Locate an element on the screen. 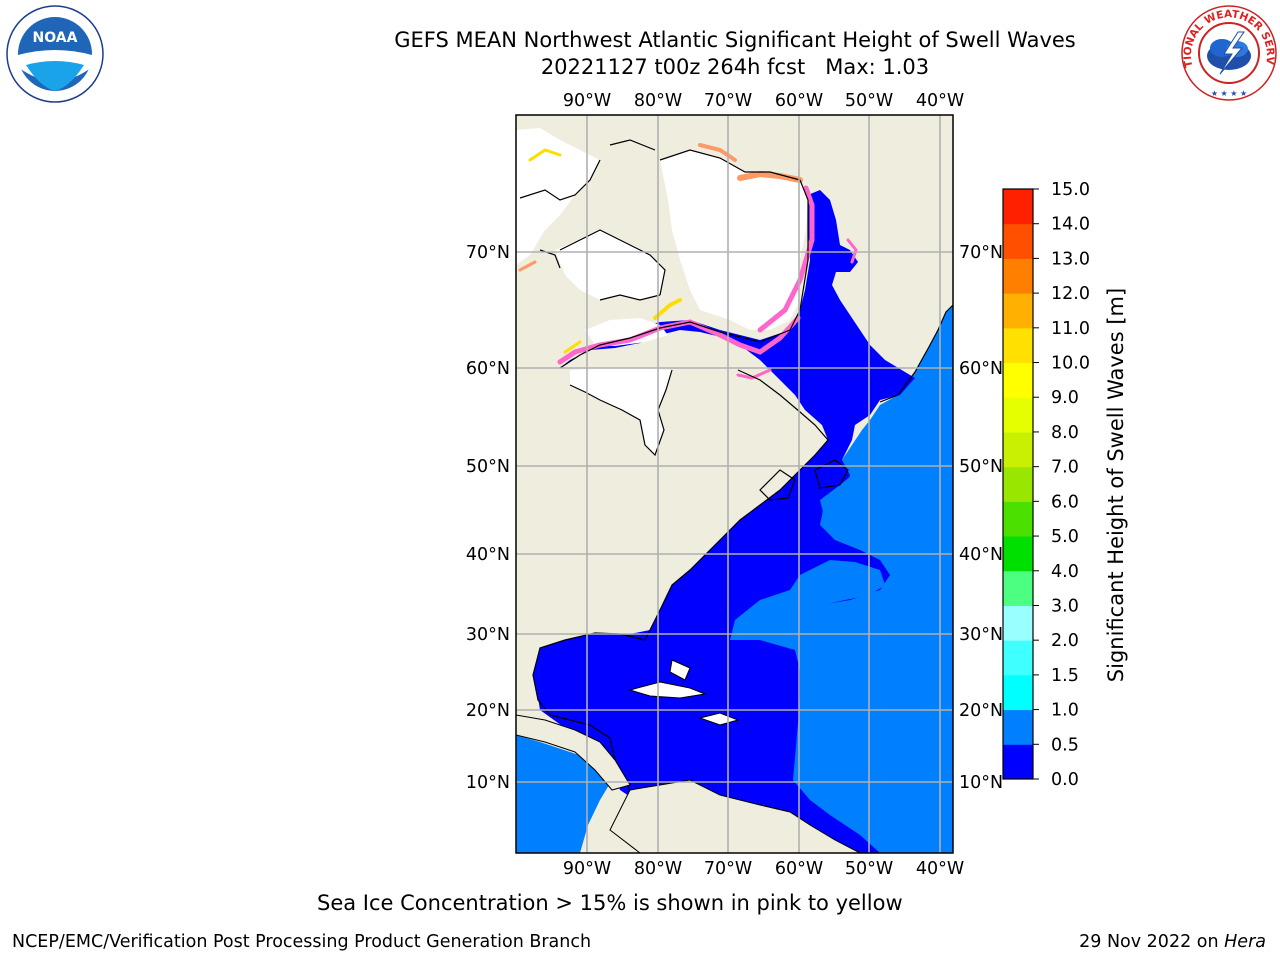  colorbar-tick-label: 12.0 is located at coordinates (1070, 294).